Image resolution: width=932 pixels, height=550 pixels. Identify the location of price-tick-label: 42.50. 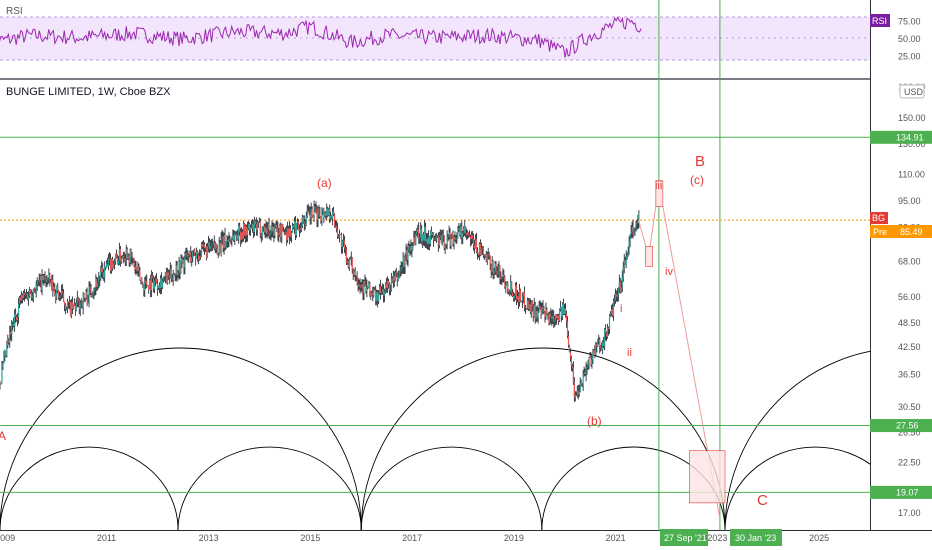
(909, 347).